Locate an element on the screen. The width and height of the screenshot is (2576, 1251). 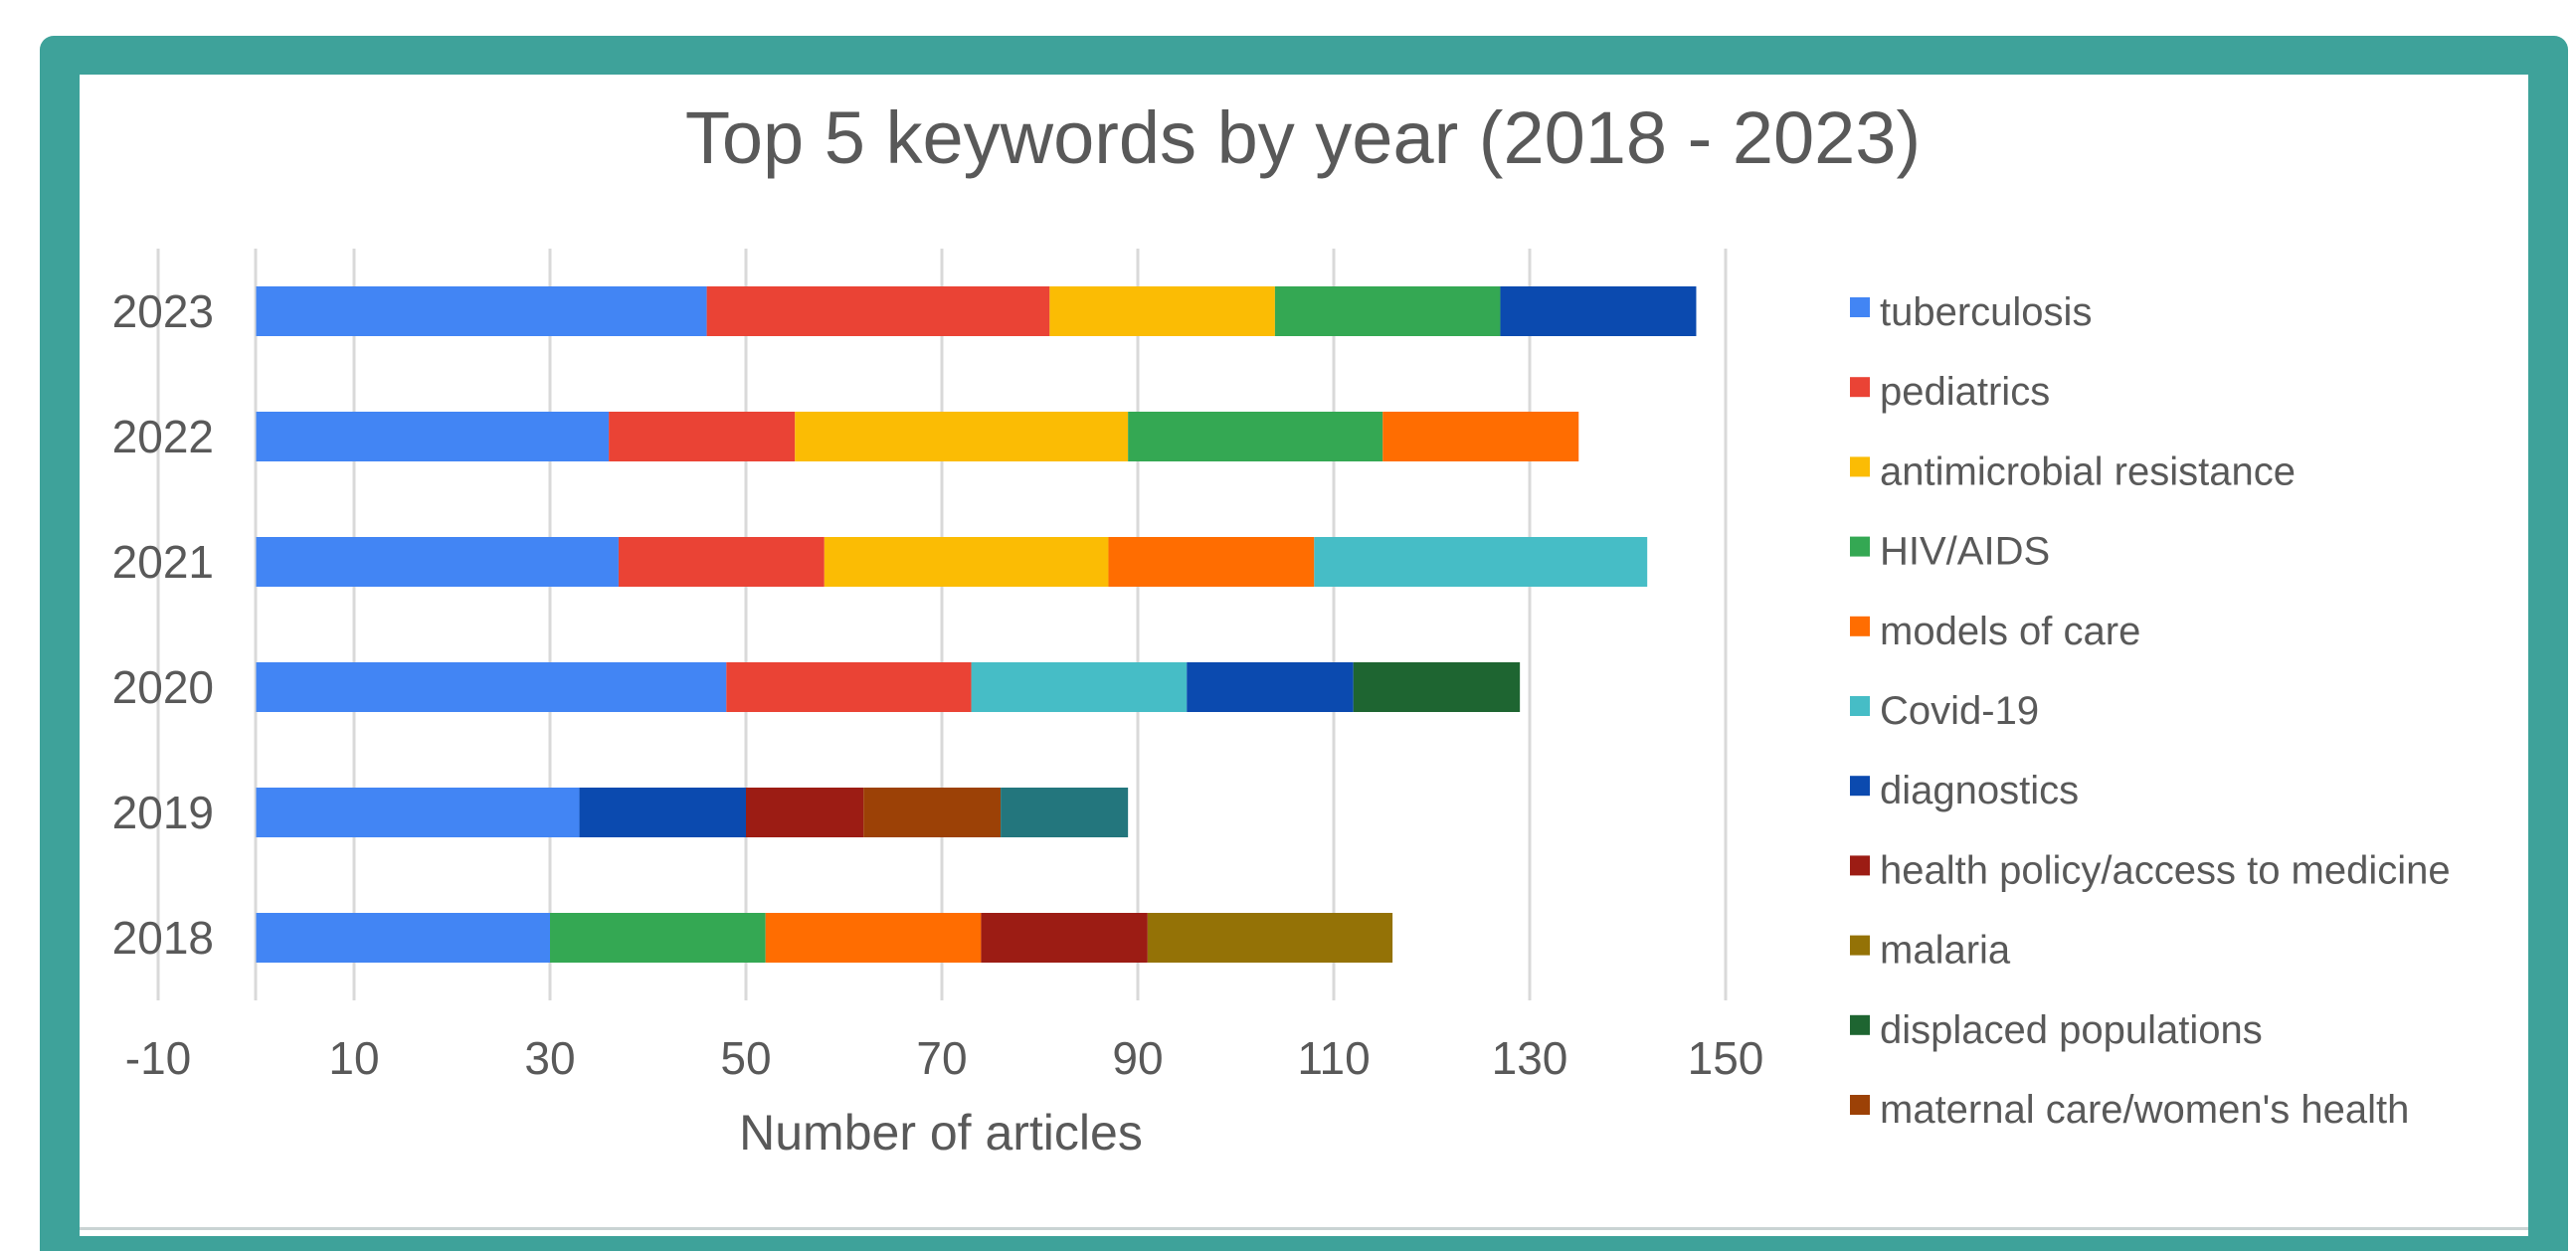
x-tick-label: 90 is located at coordinates (1137, 1058).